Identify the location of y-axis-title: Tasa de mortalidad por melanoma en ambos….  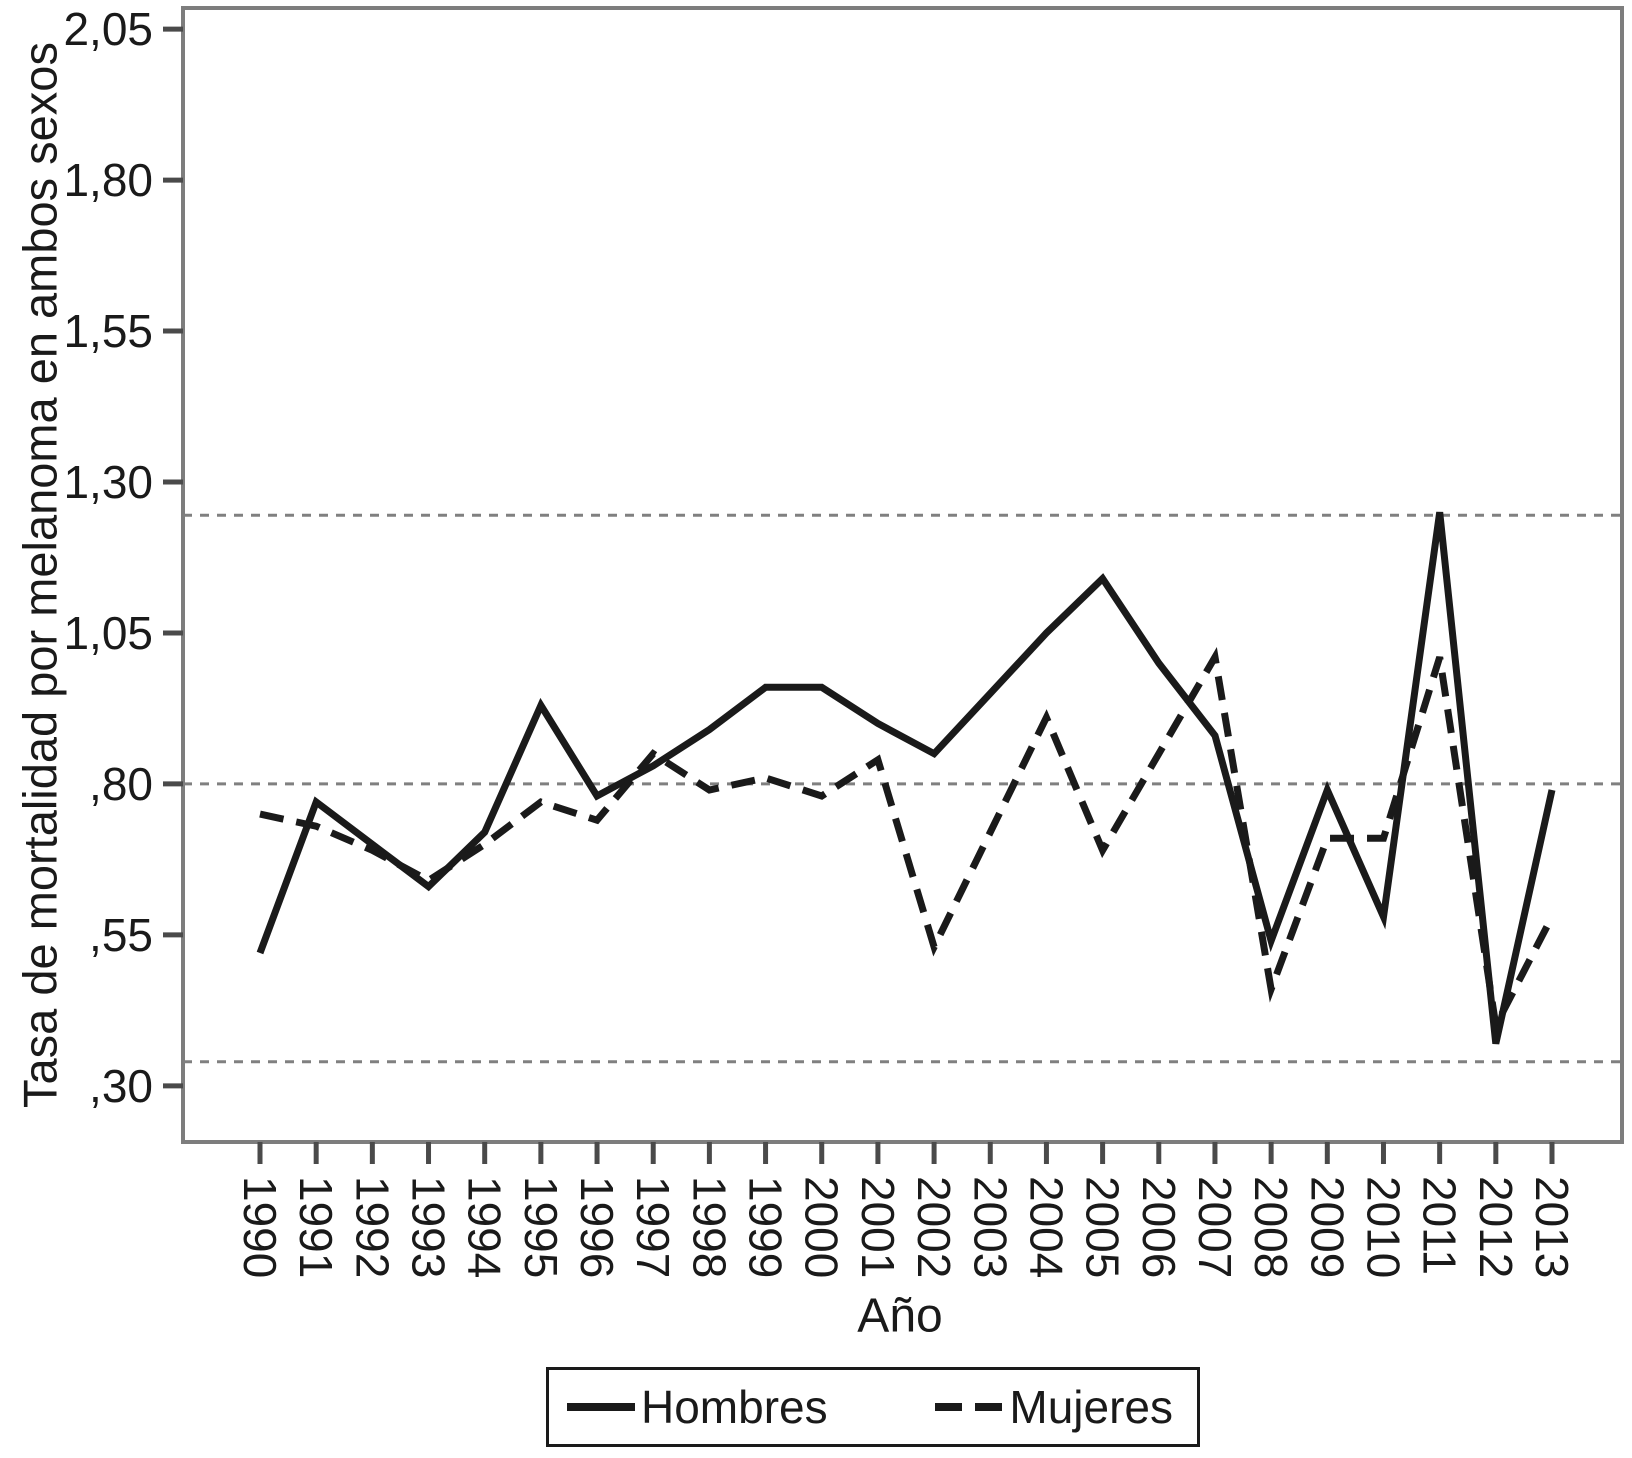
(40, 575).